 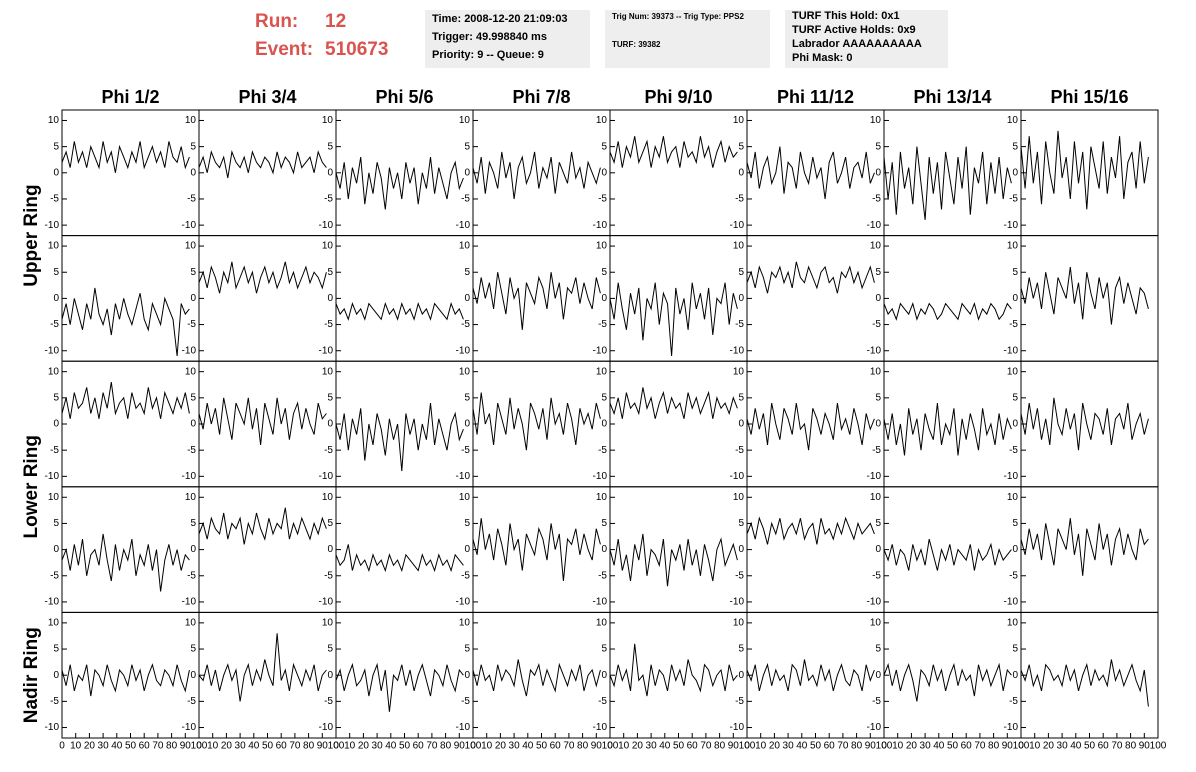 What do you see at coordinates (488, 55) in the screenshot?
I see `info-line: Priority: 9 -- Queue: 9` at bounding box center [488, 55].